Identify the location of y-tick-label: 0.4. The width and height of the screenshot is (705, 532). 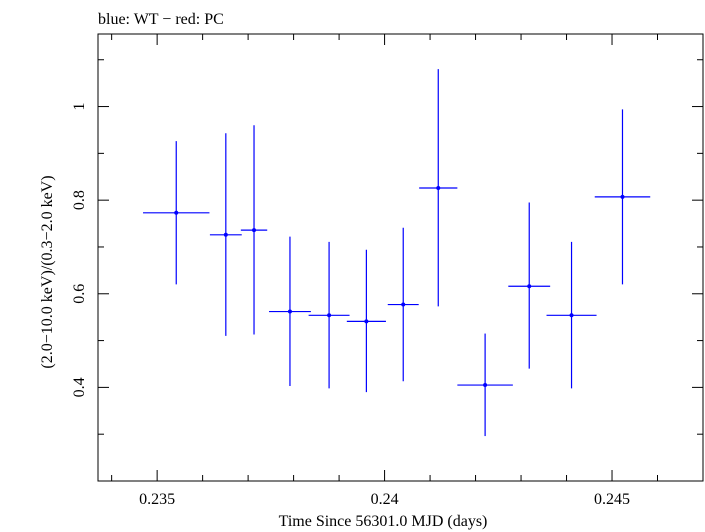
(79, 387).